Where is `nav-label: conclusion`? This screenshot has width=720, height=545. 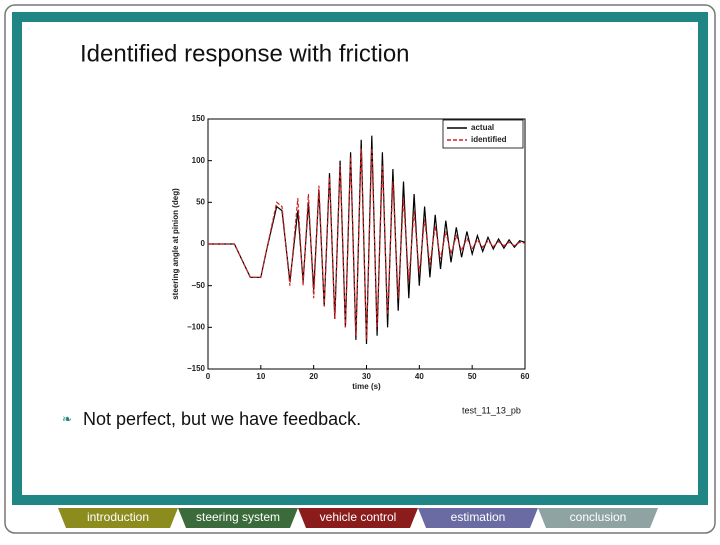
nav-label: conclusion is located at coordinates (598, 517).